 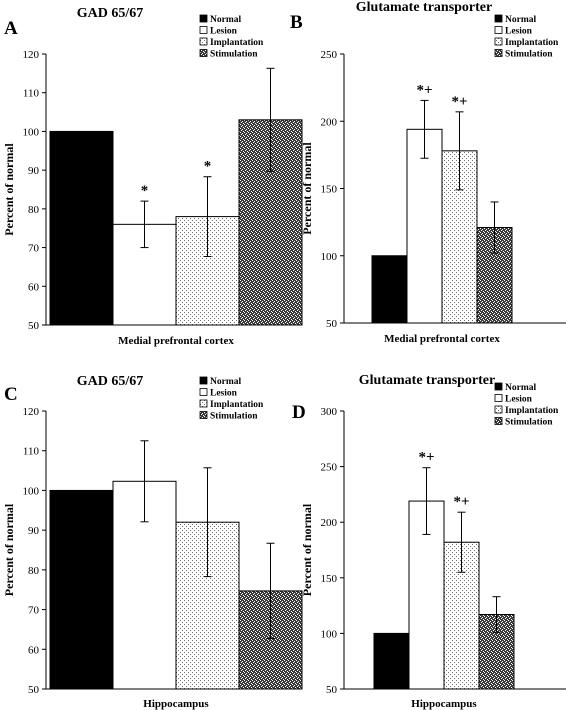 I want to click on panel-letter: A, so click(x=11, y=28).